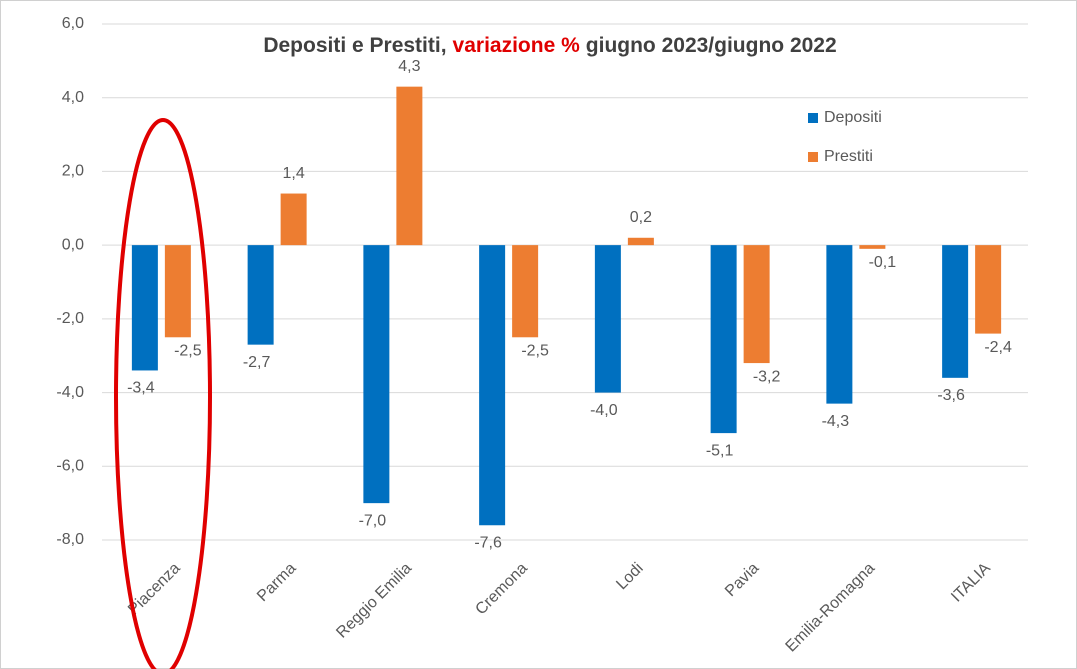 This screenshot has width=1077, height=669. What do you see at coordinates (767, 376) in the screenshot?
I see `data-label: -3,2` at bounding box center [767, 376].